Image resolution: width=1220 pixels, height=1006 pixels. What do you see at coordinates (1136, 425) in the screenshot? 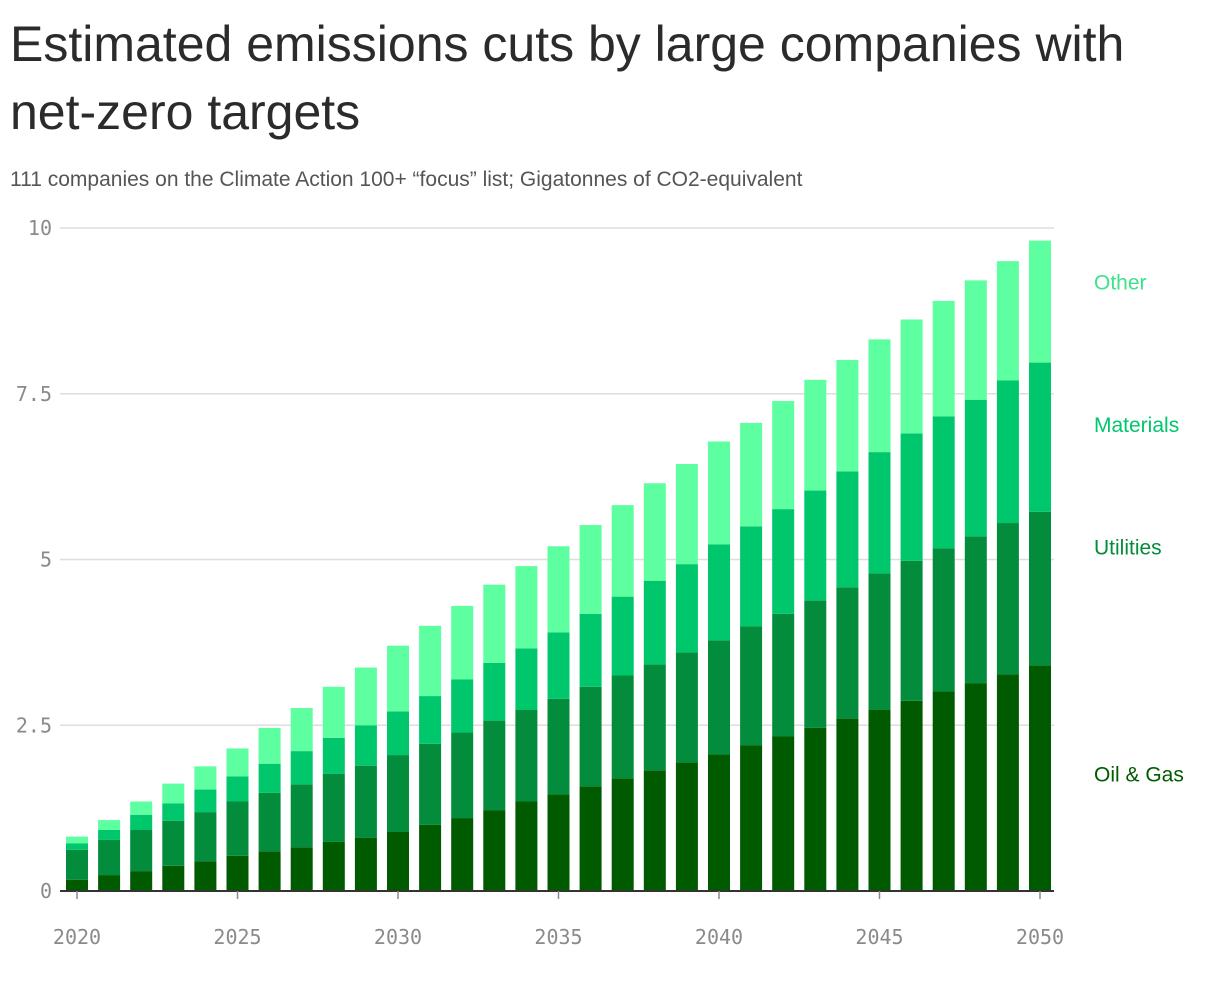
I see `legend-label: Materials` at bounding box center [1136, 425].